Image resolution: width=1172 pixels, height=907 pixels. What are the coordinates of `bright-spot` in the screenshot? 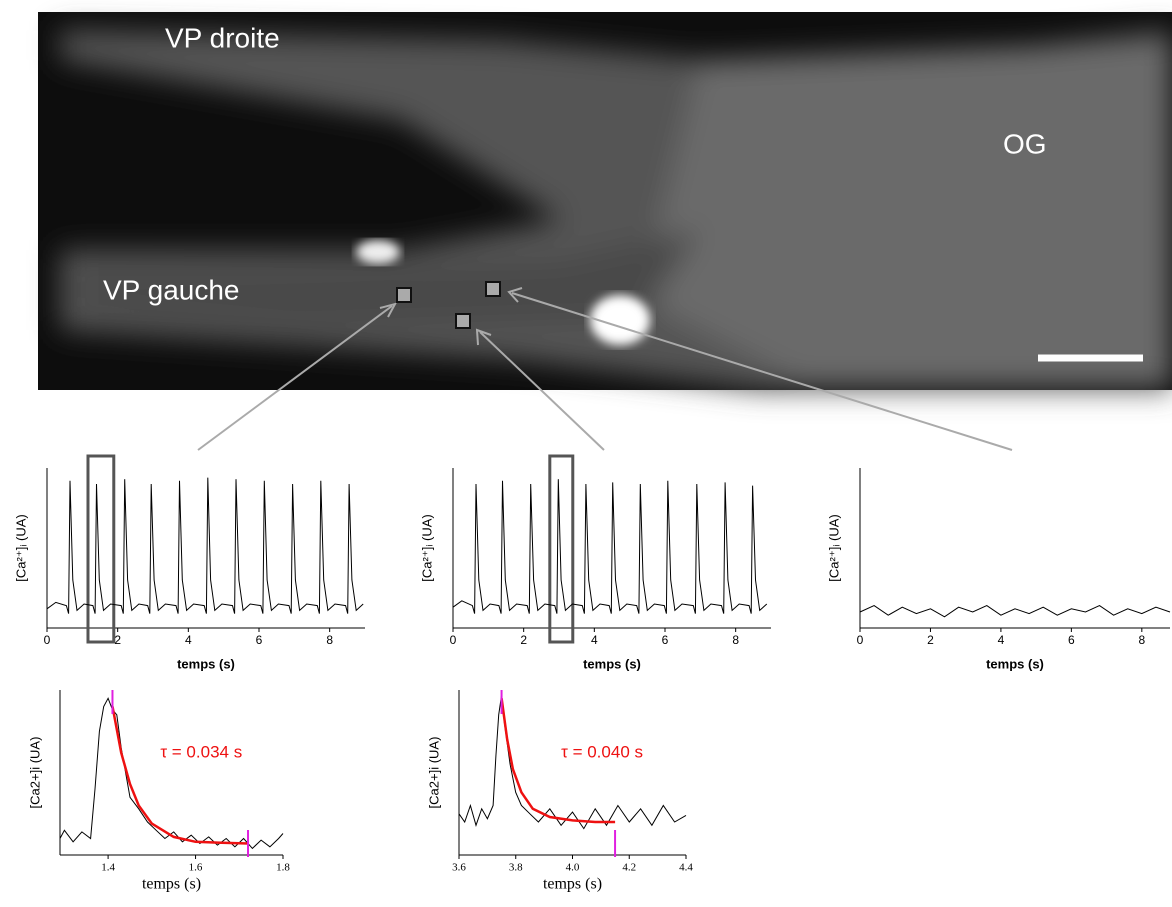 It's located at (378, 252).